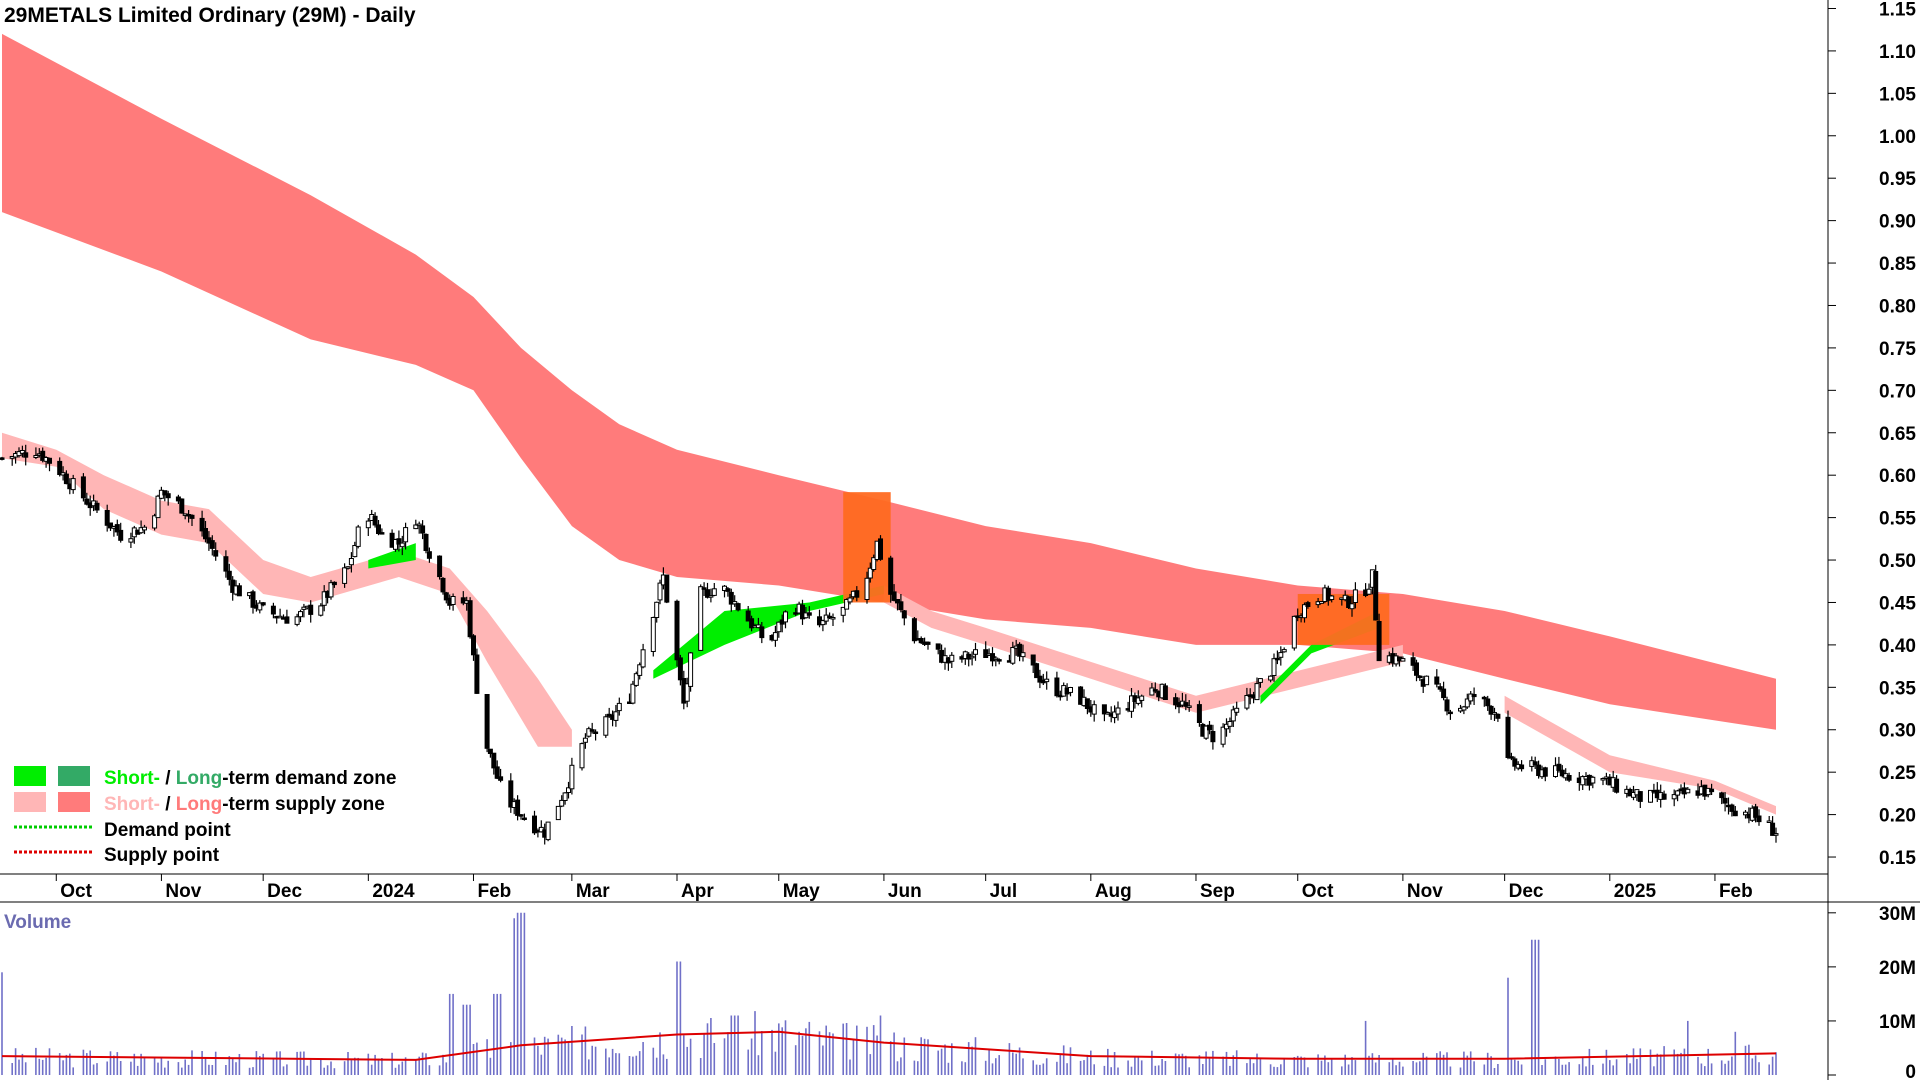  What do you see at coordinates (1897, 603) in the screenshot?
I see `price-tick-label: 0.45` at bounding box center [1897, 603].